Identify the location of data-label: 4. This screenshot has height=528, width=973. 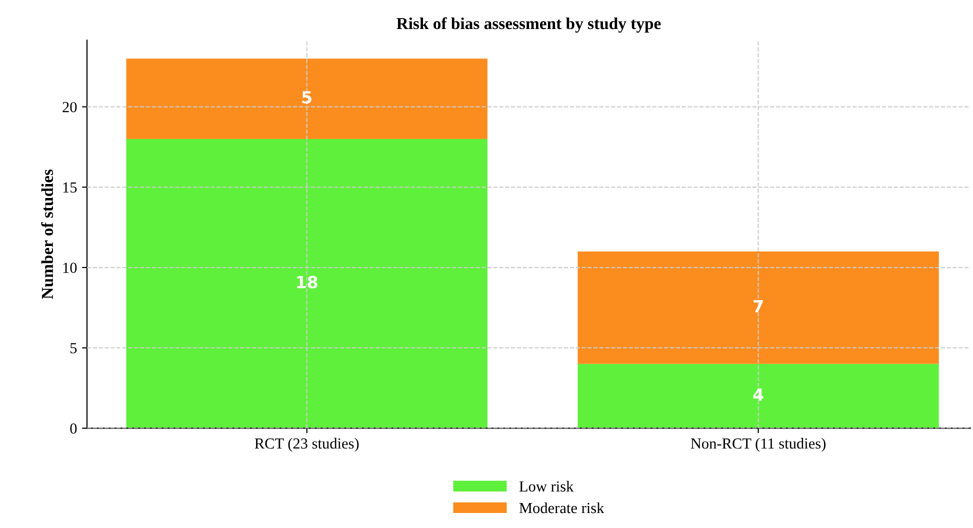
(758, 394).